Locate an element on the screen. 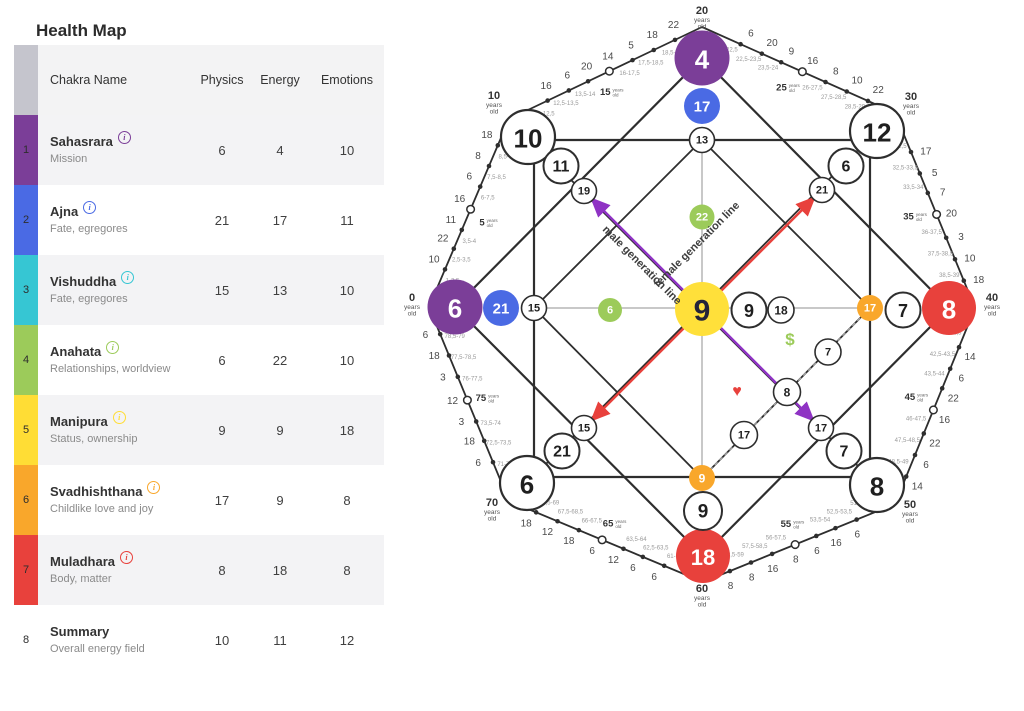  corner-age-number: 0 is located at coordinates (412, 298).